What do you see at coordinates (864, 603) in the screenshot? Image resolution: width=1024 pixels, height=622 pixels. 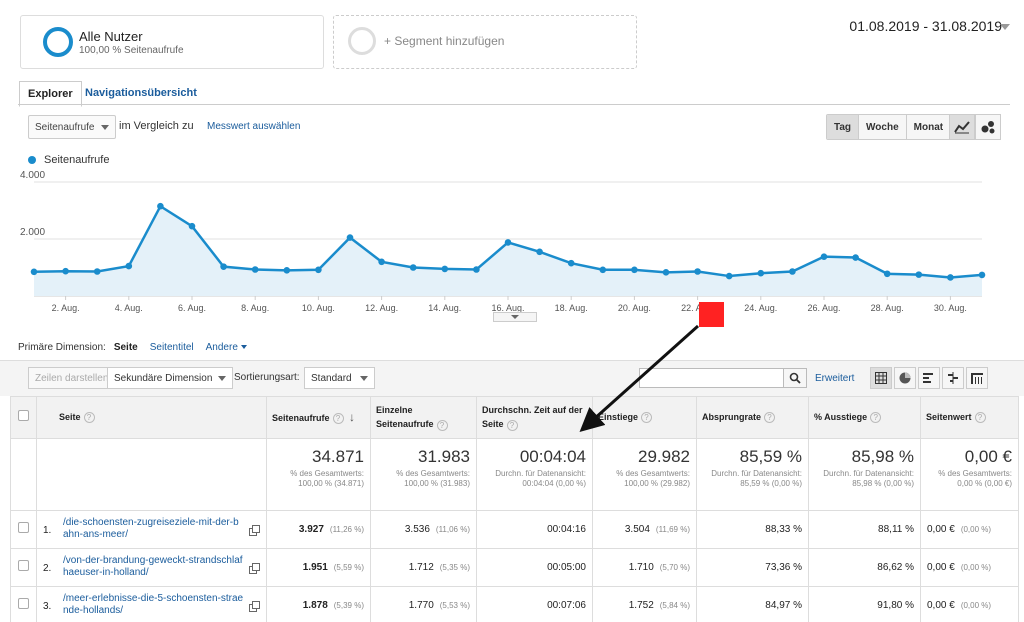 I see `exit-cell: 91,80 %` at bounding box center [864, 603].